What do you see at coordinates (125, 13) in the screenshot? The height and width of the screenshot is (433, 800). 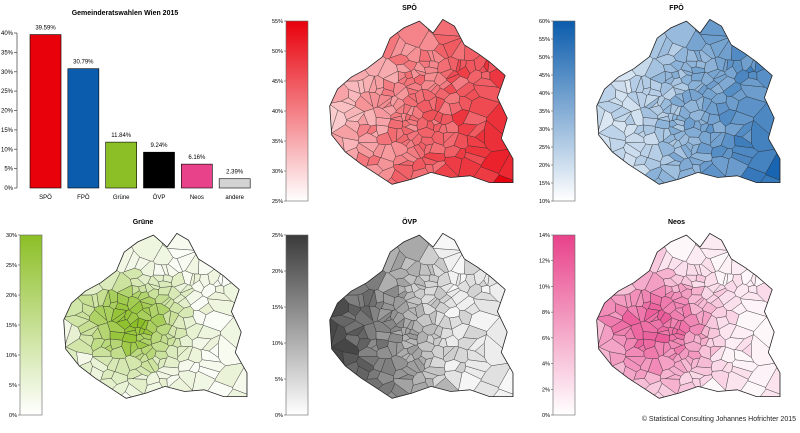 I see `bar-chart-title: Gemeinderatswahlen Wien 2015` at bounding box center [125, 13].